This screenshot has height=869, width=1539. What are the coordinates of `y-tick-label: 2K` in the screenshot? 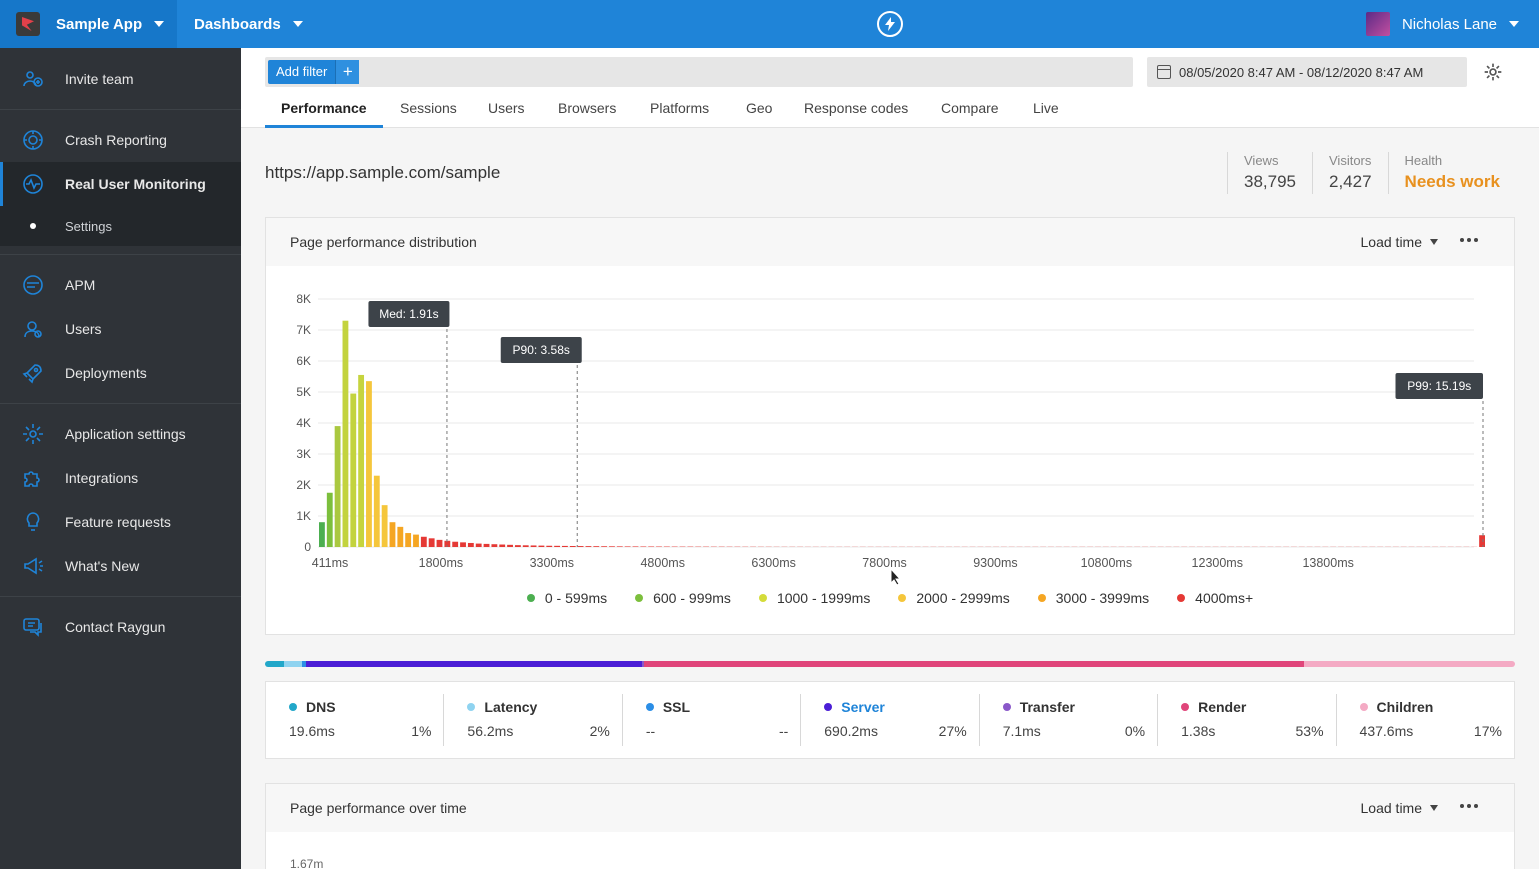 It's located at (303, 485).